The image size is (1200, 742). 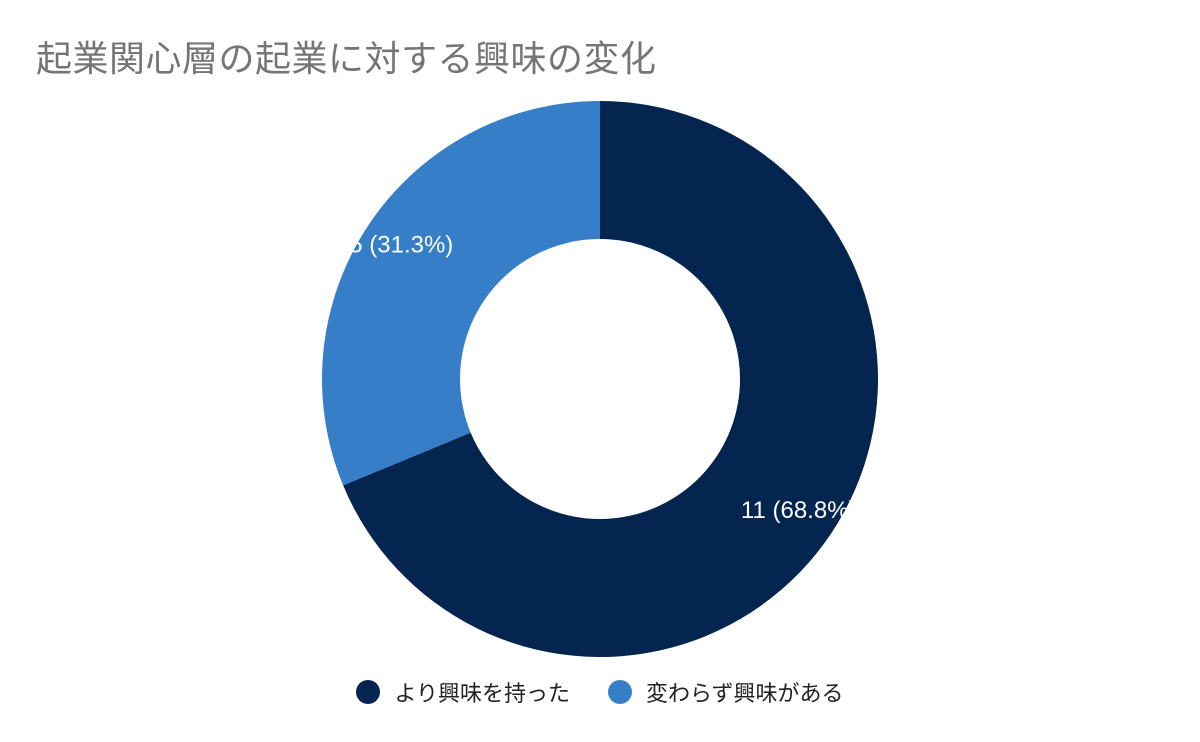 What do you see at coordinates (620, 692) in the screenshot?
I see `legend-swatch-still-interested` at bounding box center [620, 692].